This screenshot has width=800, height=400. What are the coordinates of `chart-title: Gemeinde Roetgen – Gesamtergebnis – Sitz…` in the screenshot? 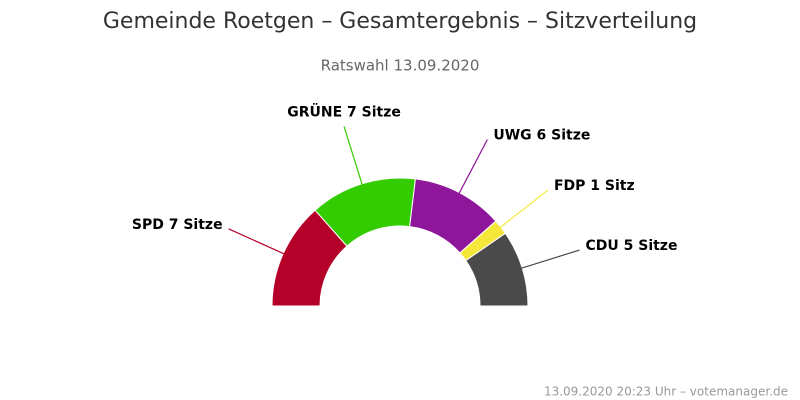 It's located at (400, 21).